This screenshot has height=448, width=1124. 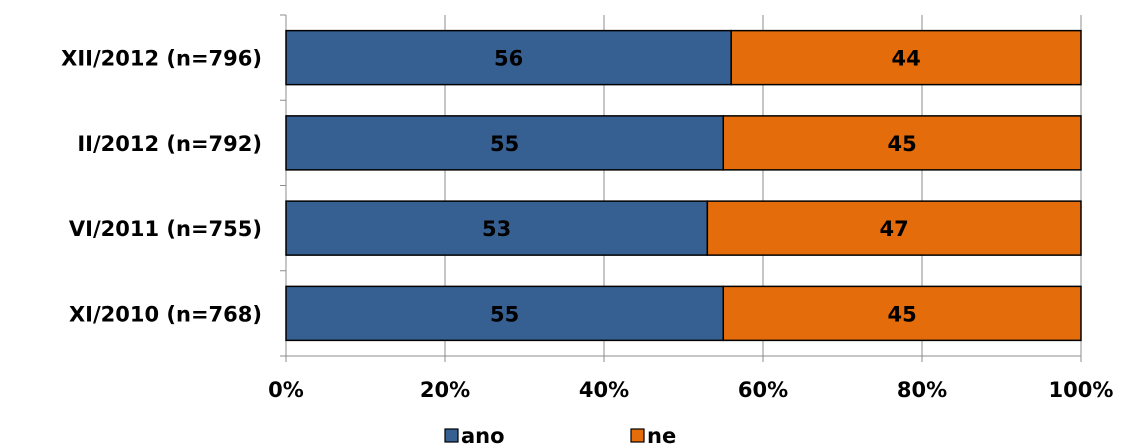 What do you see at coordinates (922, 390) in the screenshot?
I see `x-tick-label: 80%` at bounding box center [922, 390].